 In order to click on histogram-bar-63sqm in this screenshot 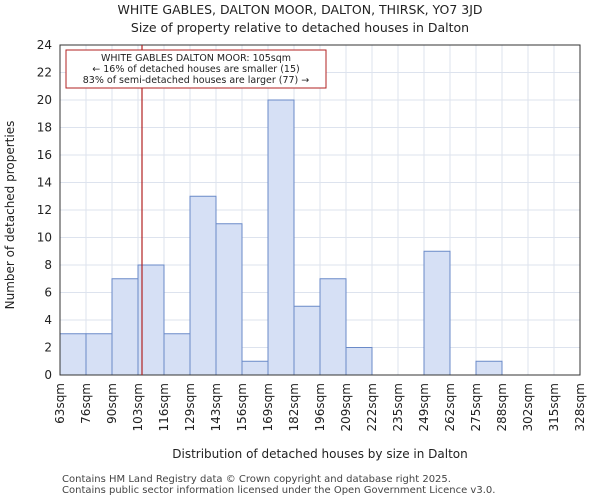, I will do `click(73, 354)`.